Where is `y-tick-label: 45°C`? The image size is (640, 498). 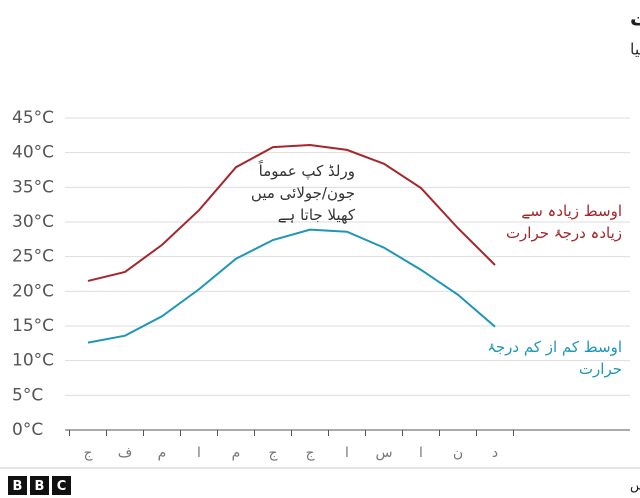 y-tick-label: 45°C is located at coordinates (33, 118).